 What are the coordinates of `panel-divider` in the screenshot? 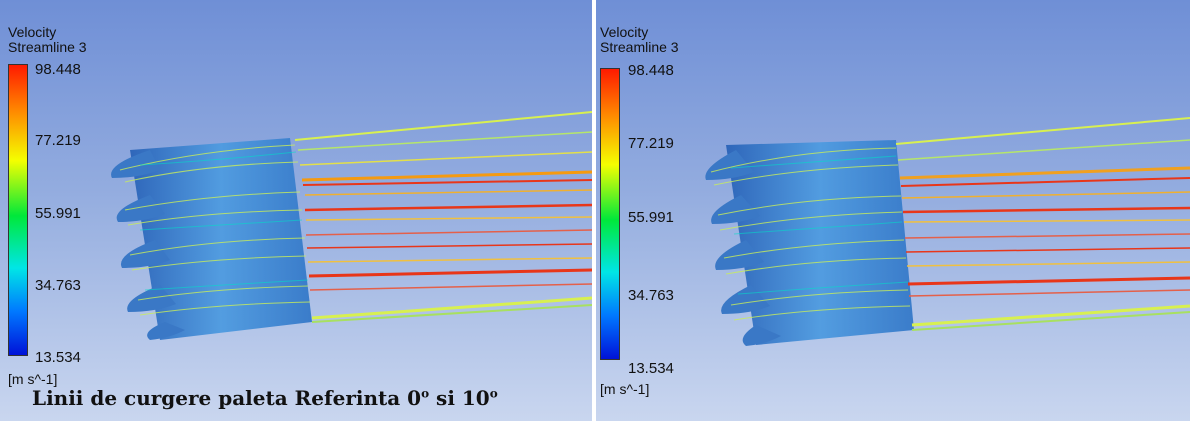 It's located at (594, 210).